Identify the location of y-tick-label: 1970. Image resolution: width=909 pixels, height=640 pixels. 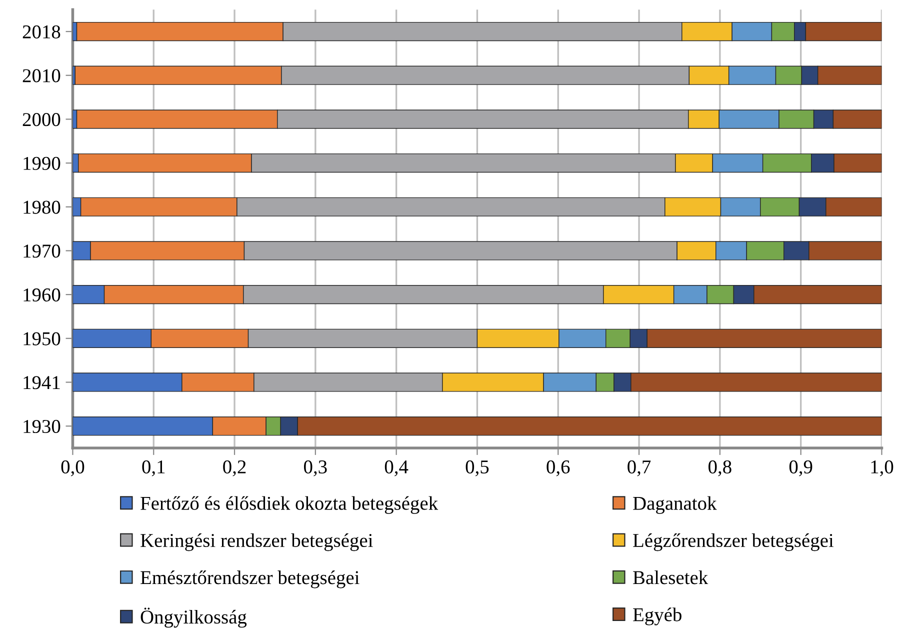
(42, 251).